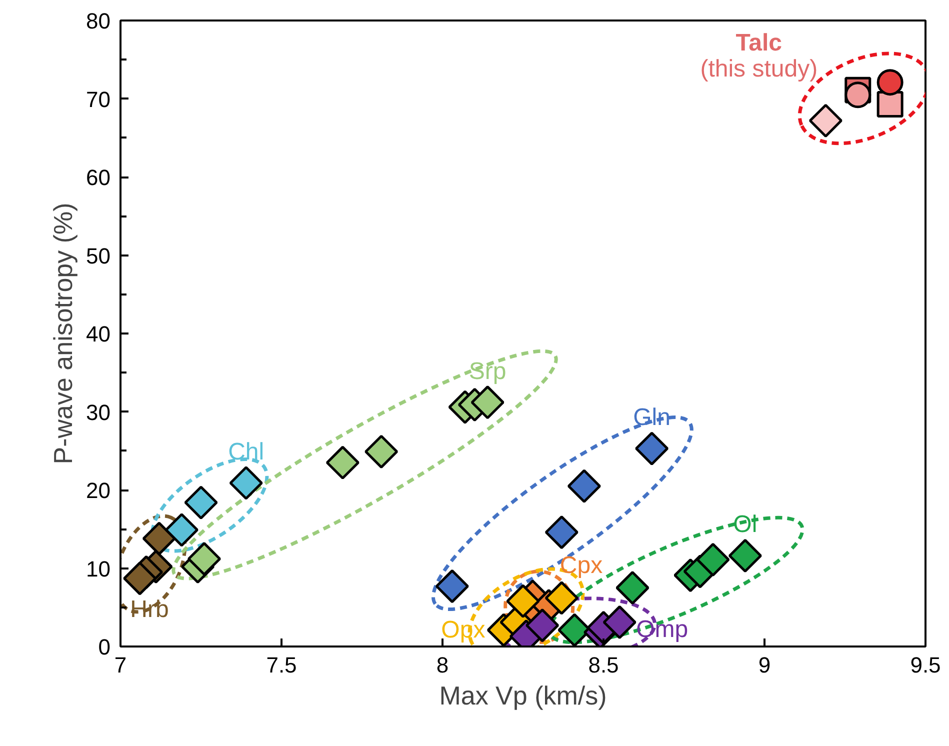 The height and width of the screenshot is (746, 949). I want to click on y-tick-label: 60, so click(98, 177).